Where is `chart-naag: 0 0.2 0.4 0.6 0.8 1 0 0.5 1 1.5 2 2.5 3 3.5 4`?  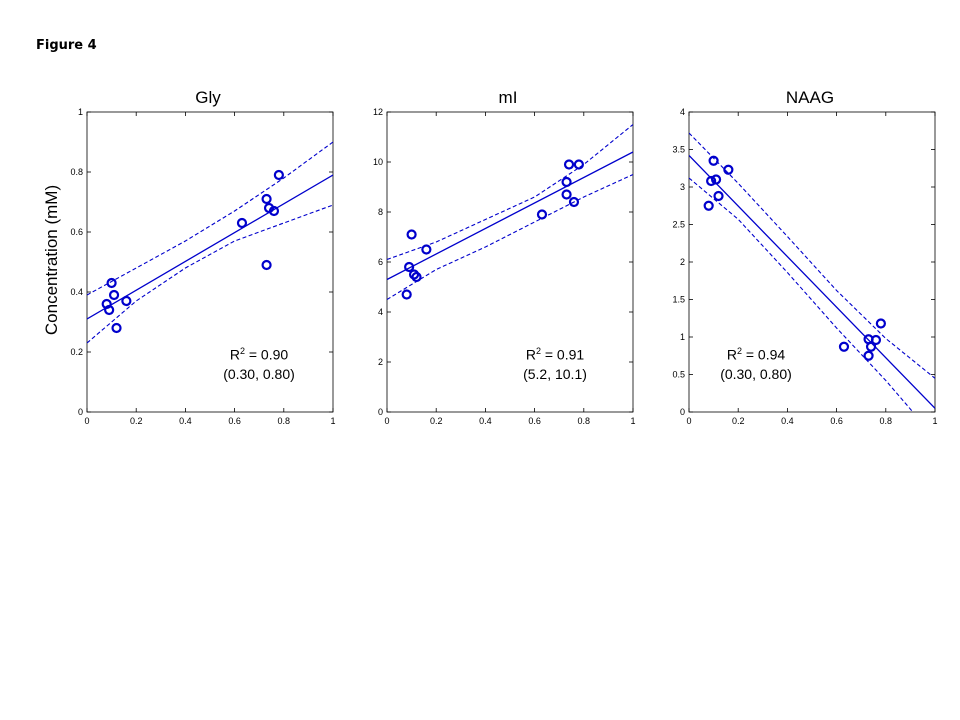 chart-naag: 0 0.2 0.4 0.6 0.8 1 0 0.5 1 1.5 2 2.5 3 3.5 4 is located at coordinates (804, 266).